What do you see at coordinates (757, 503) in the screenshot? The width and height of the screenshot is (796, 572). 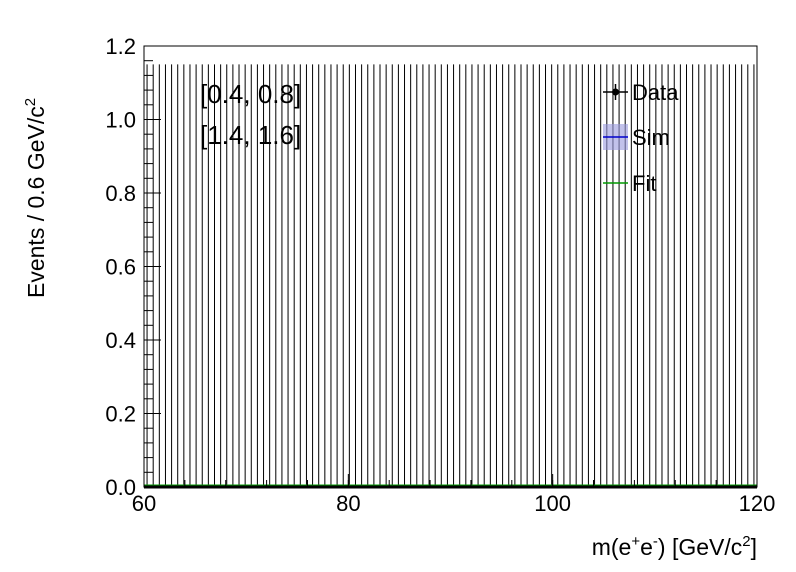 I see `x-tick-label: 120` at bounding box center [757, 503].